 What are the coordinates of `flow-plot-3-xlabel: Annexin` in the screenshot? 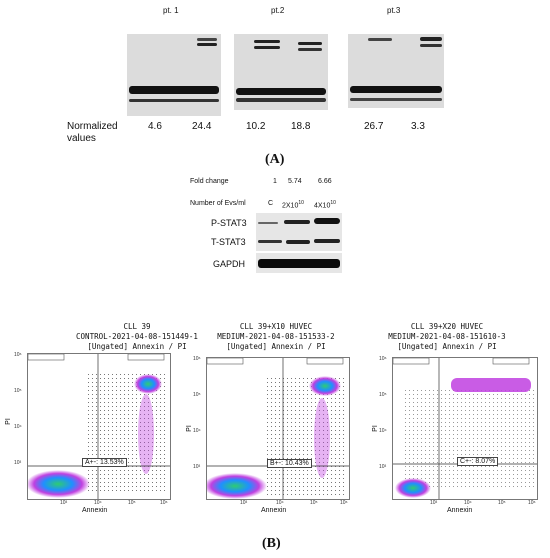 It's located at (460, 510).